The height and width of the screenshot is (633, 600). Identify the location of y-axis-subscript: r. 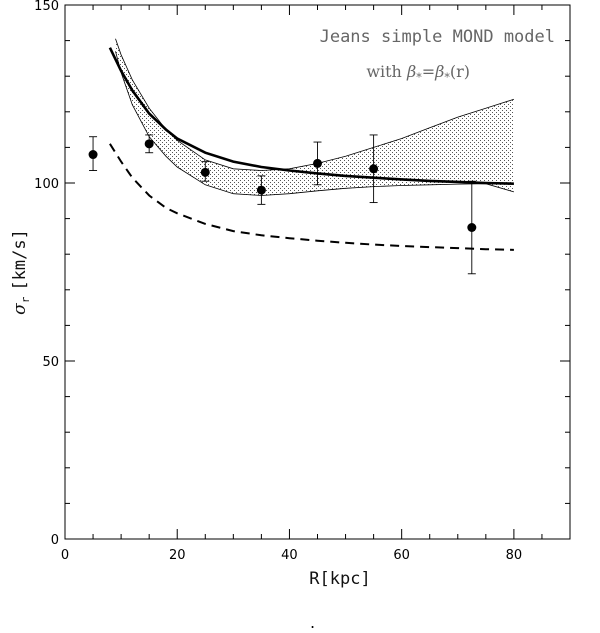
(25, 299).